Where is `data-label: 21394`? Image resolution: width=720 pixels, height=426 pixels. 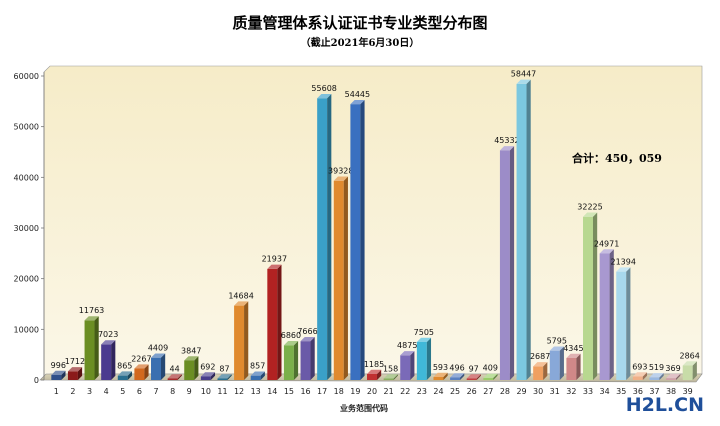 data-label: 21394 is located at coordinates (623, 261).